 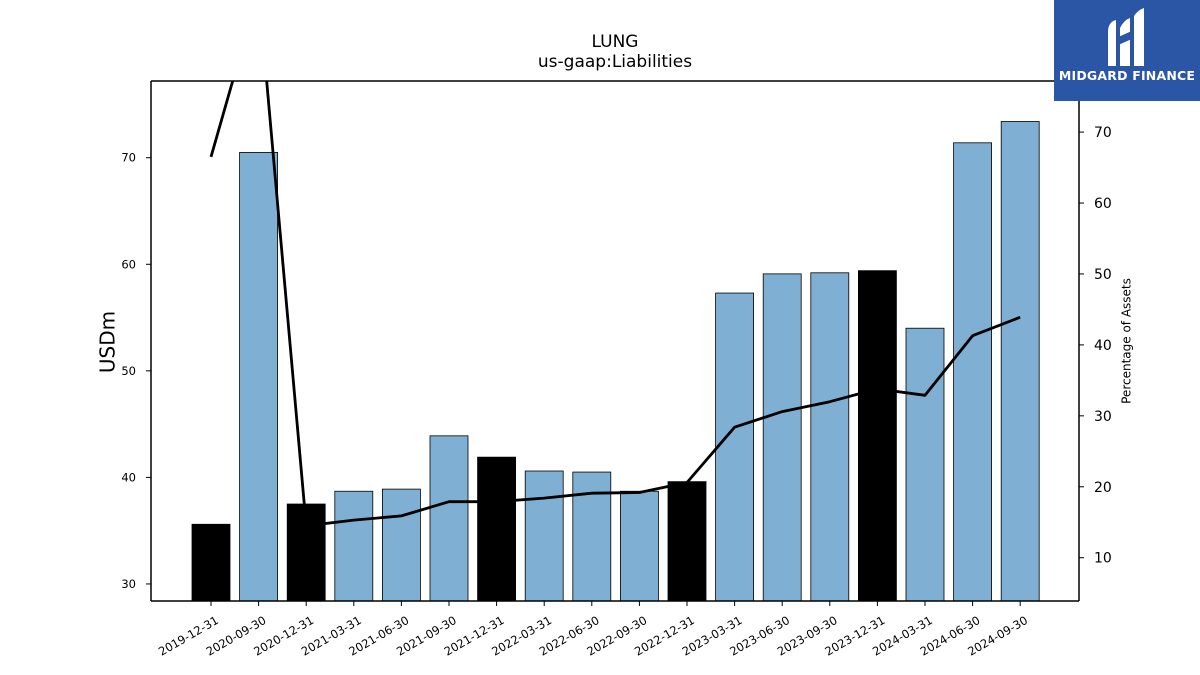 I want to click on y-tick-label: 30, so click(x=128, y=584).